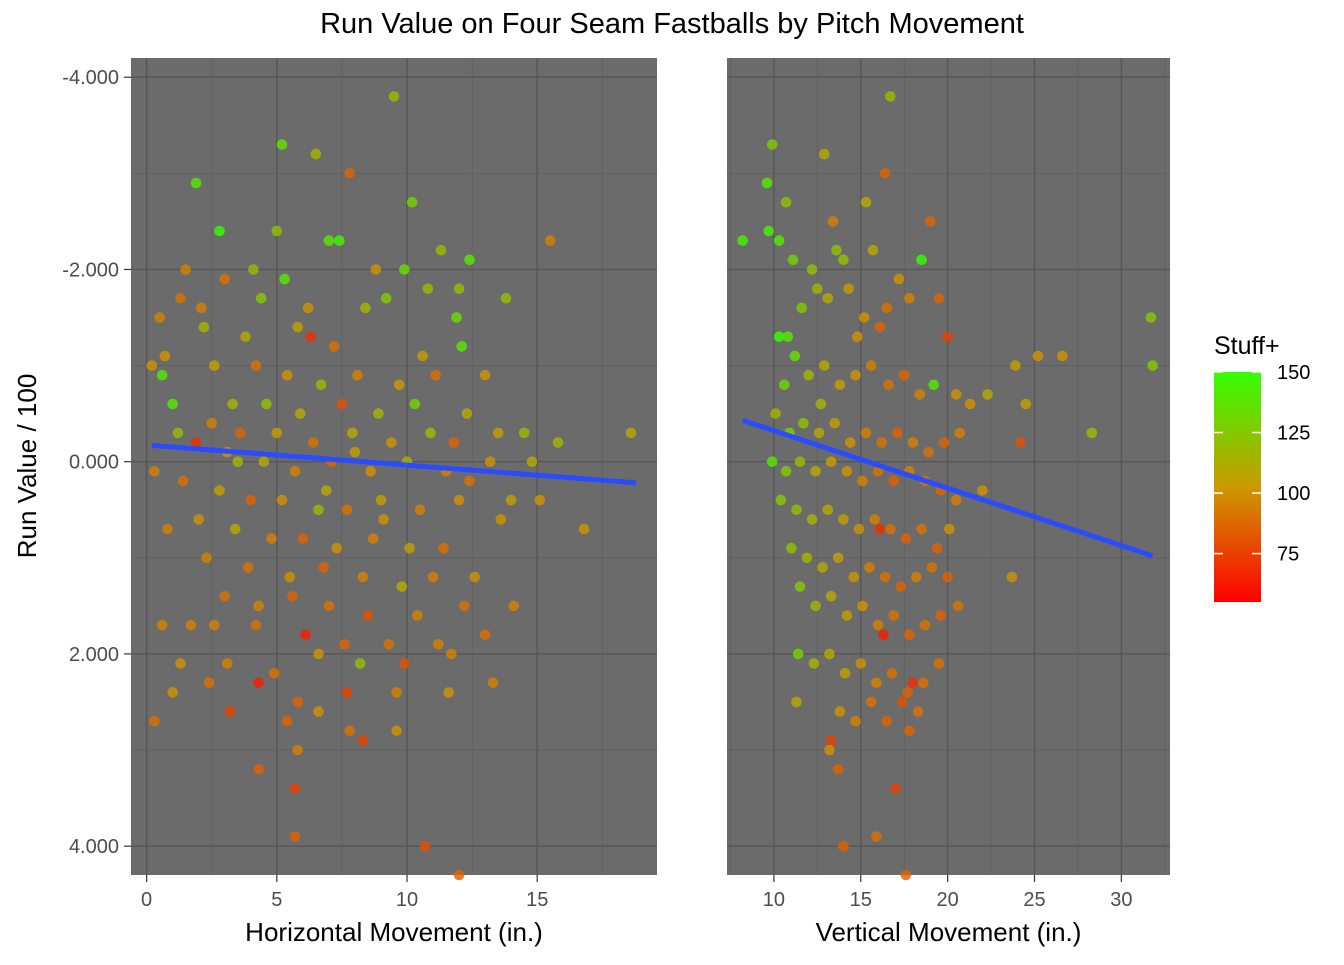 This screenshot has height=965, width=1344. I want to click on x-tick-label: 30, so click(1121, 900).